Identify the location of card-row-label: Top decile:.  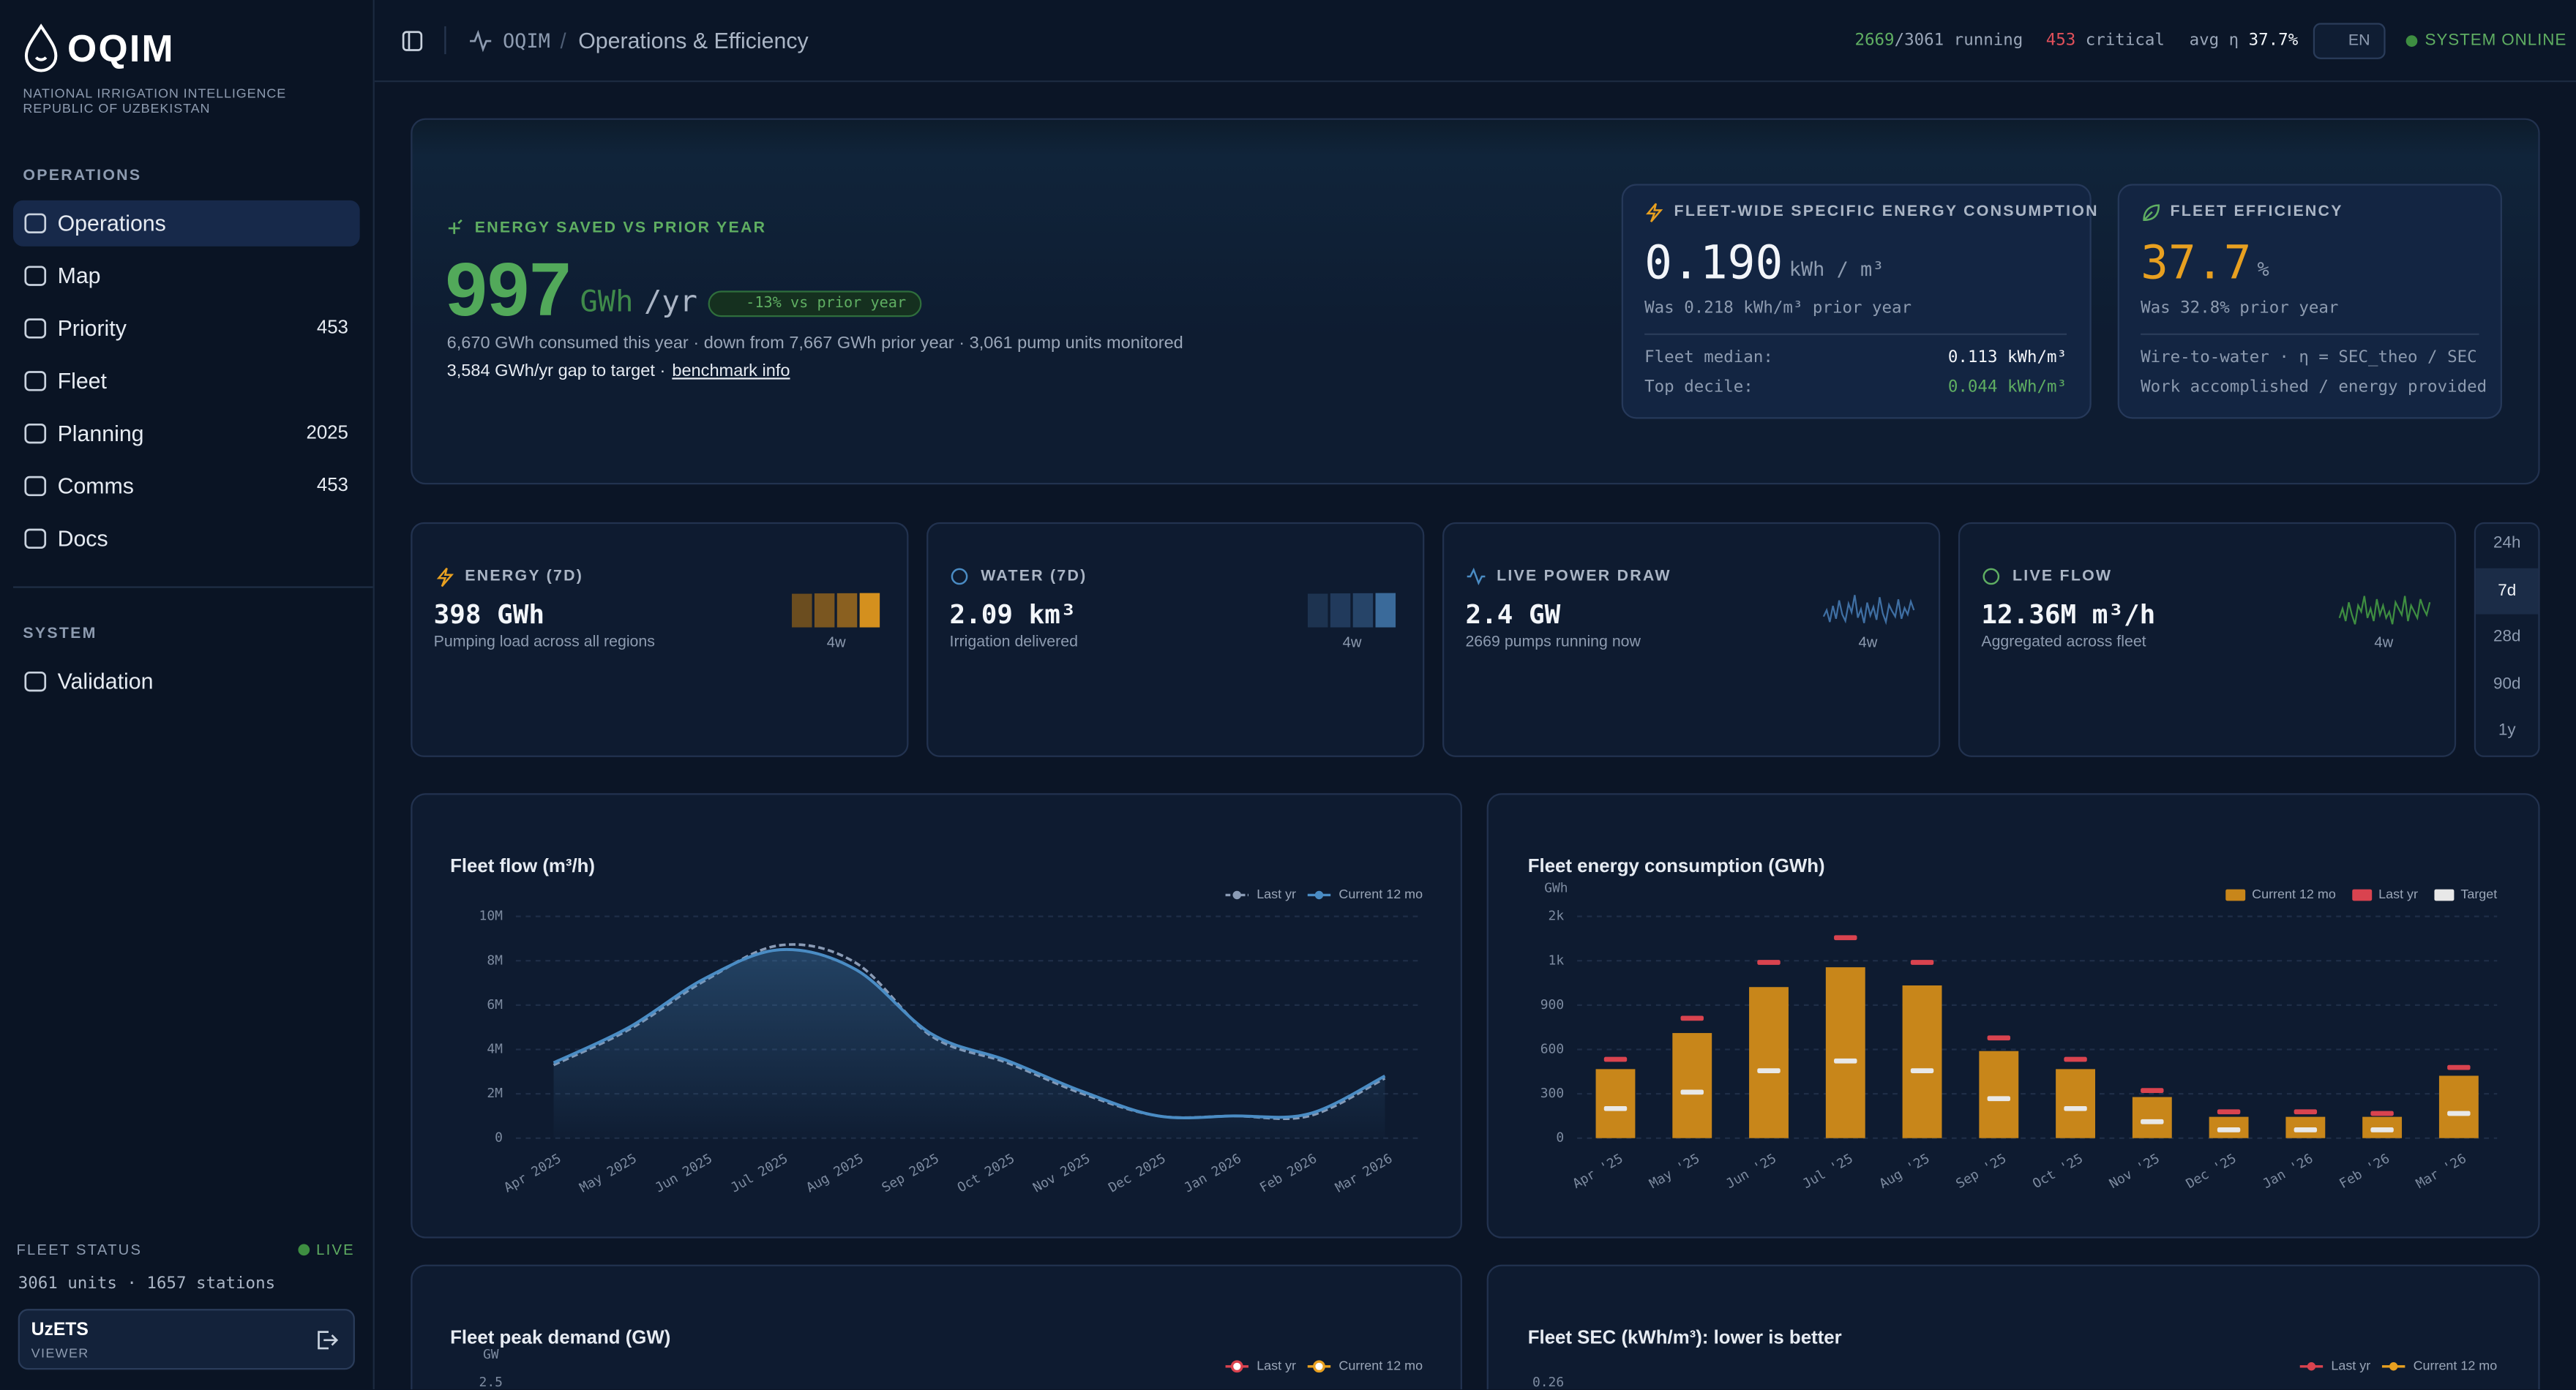
(1698, 387).